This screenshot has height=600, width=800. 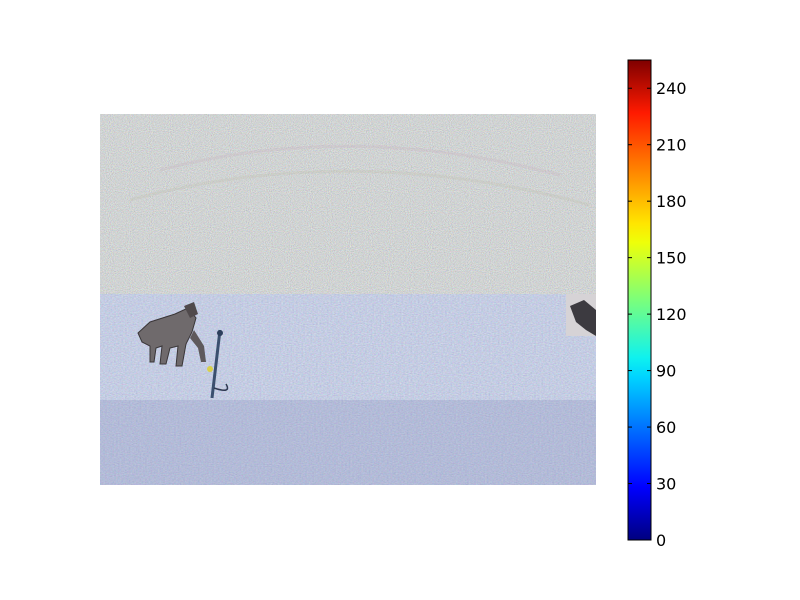 I want to click on colorbar-tick-label: 210, so click(x=671, y=145).